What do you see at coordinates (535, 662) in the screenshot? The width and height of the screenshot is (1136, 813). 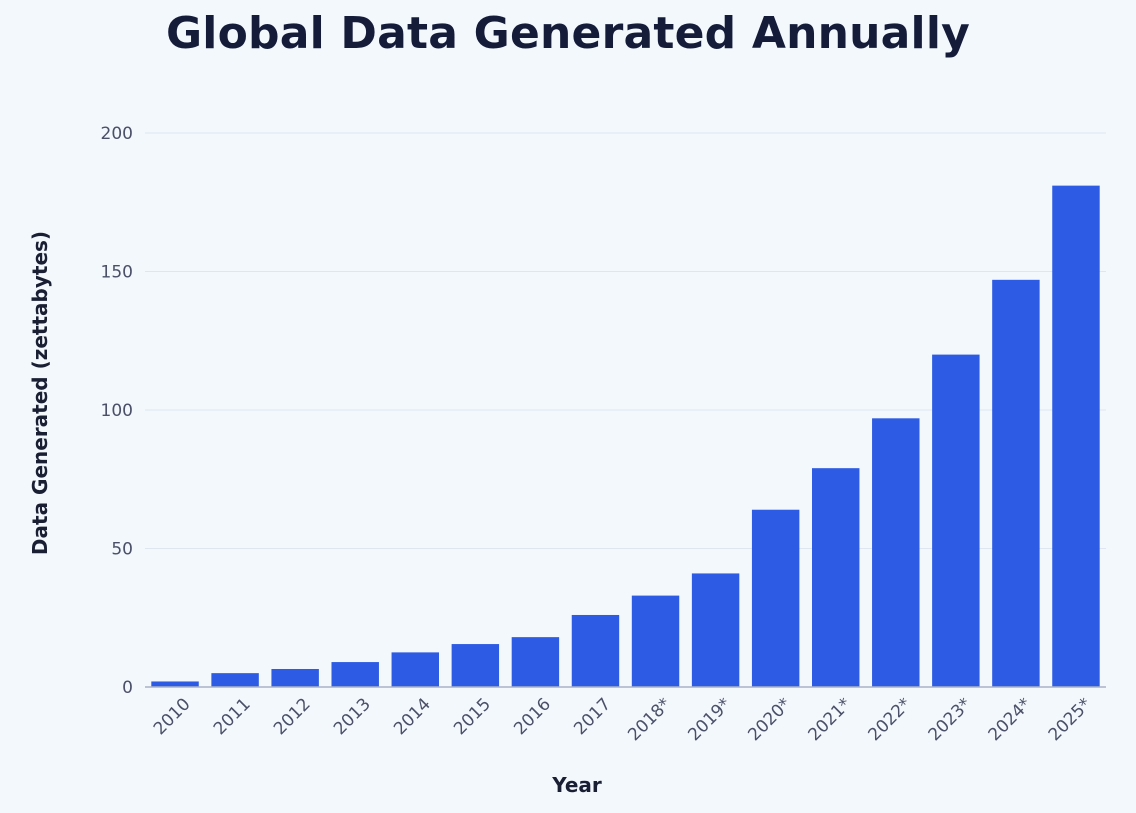 I see `bar-2016` at bounding box center [535, 662].